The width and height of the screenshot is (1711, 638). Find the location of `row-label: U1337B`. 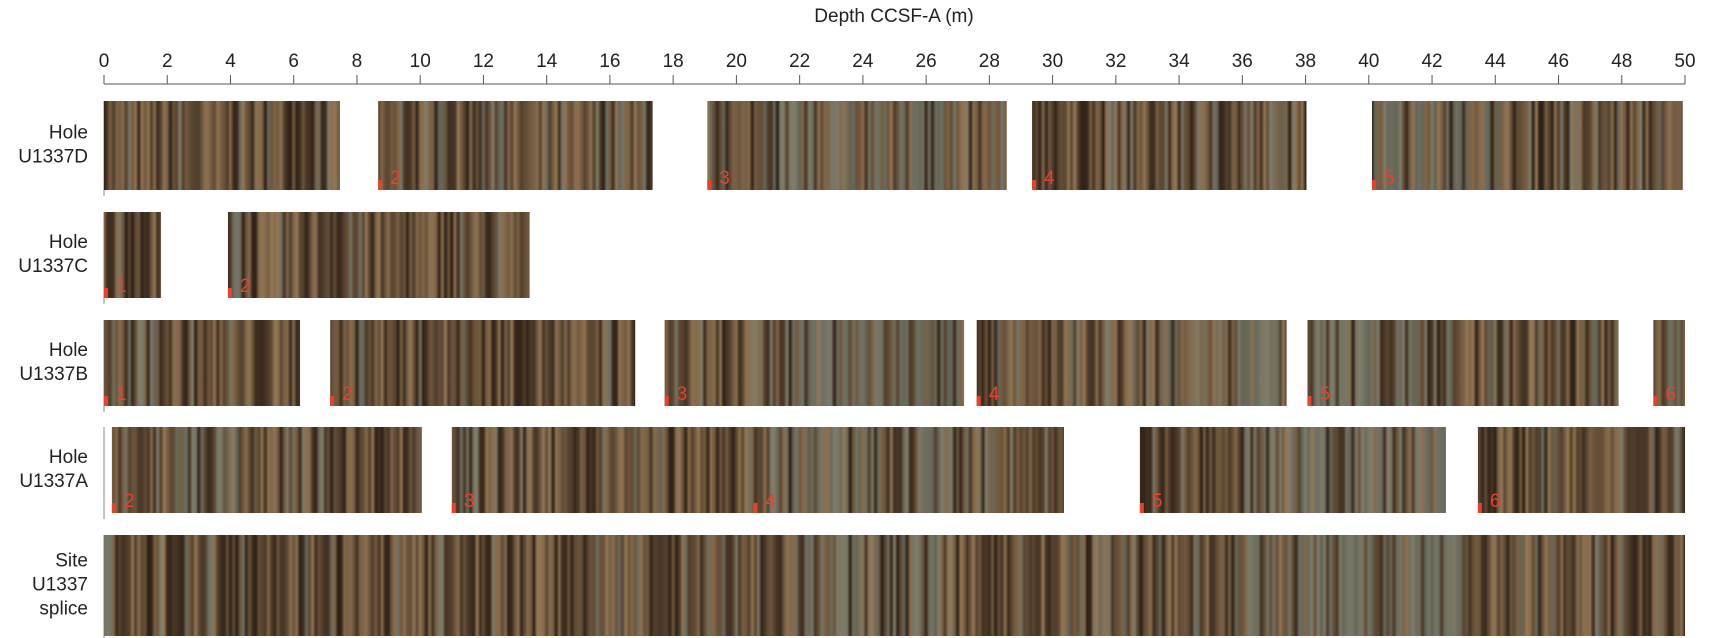

row-label: U1337B is located at coordinates (53, 374).